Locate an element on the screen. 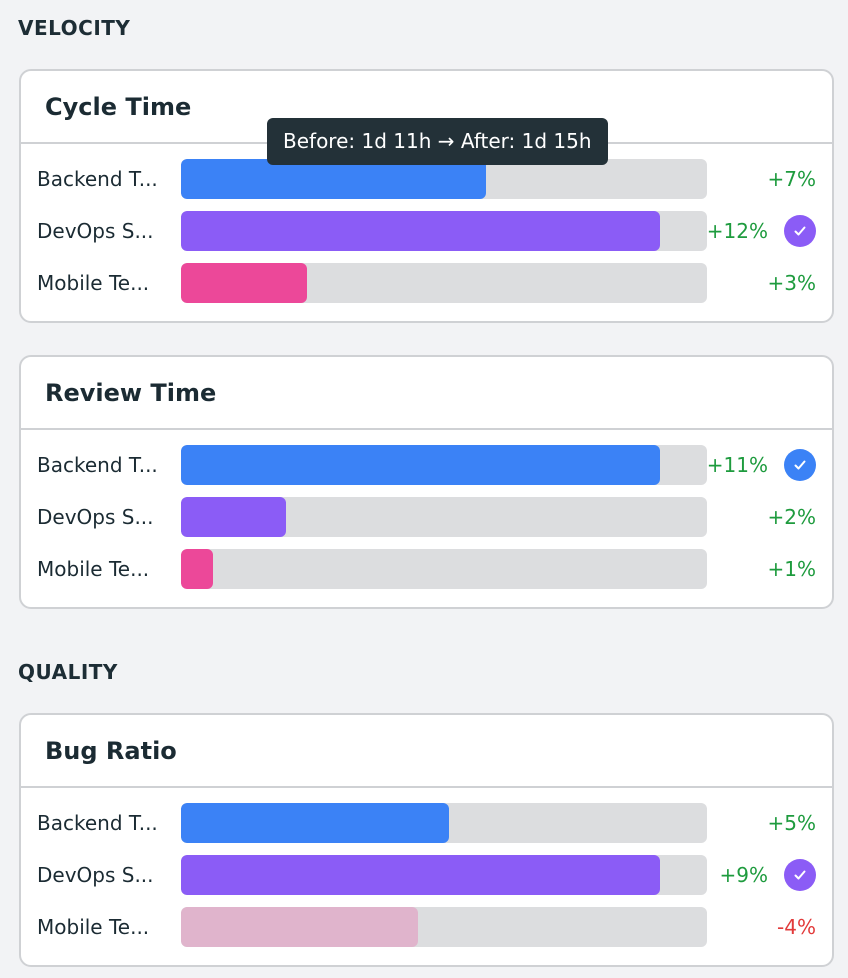  change-percent: +12% is located at coordinates (737, 231).